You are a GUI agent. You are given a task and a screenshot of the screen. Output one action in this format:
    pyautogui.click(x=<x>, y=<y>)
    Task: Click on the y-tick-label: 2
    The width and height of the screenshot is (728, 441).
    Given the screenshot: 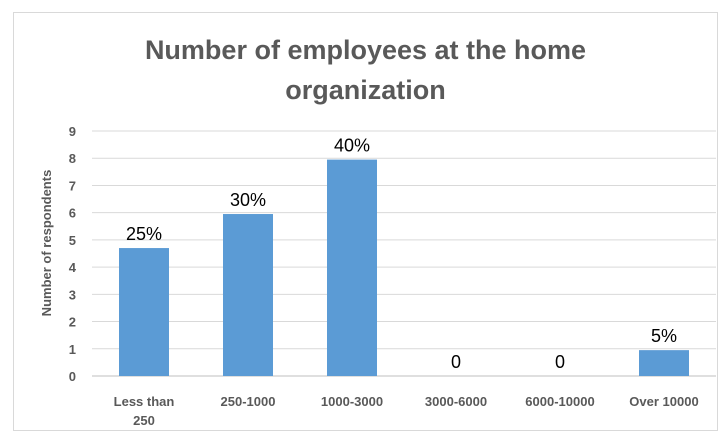 What is the action you would take?
    pyautogui.click(x=72, y=322)
    